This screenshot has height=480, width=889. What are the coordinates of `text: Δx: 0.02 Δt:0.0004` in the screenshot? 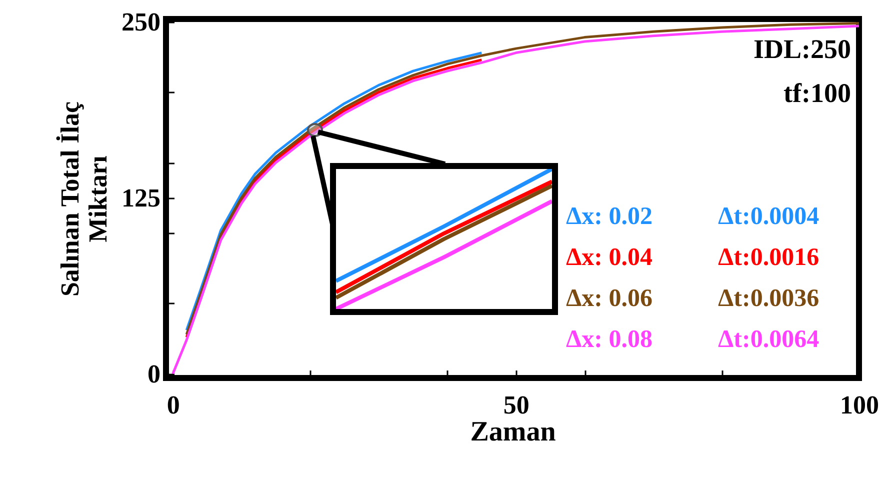 It's located at (693, 216).